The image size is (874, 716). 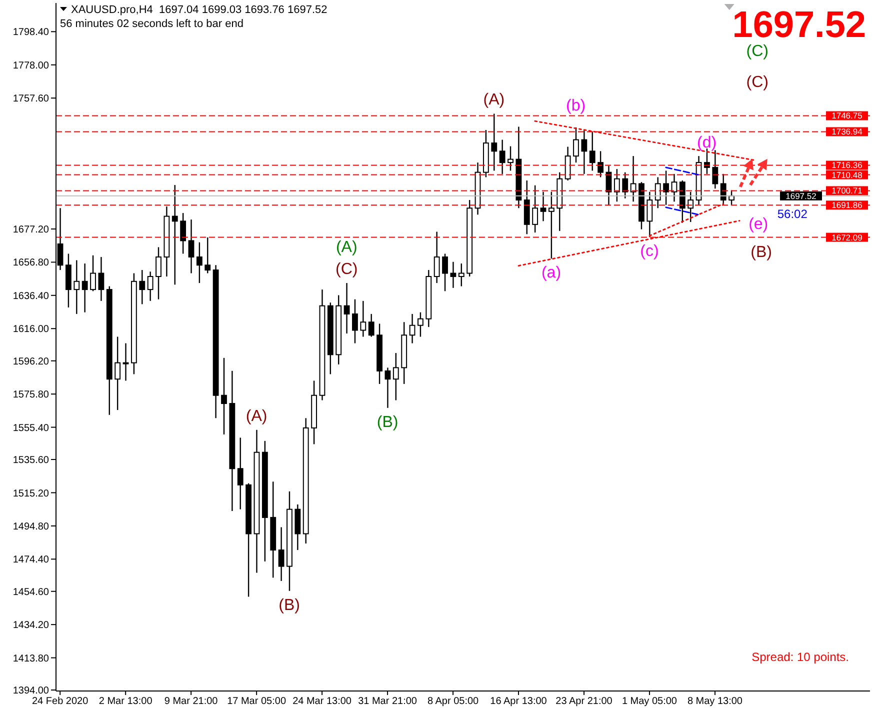 I want to click on y-tick-label: 1575.80, so click(x=31, y=395).